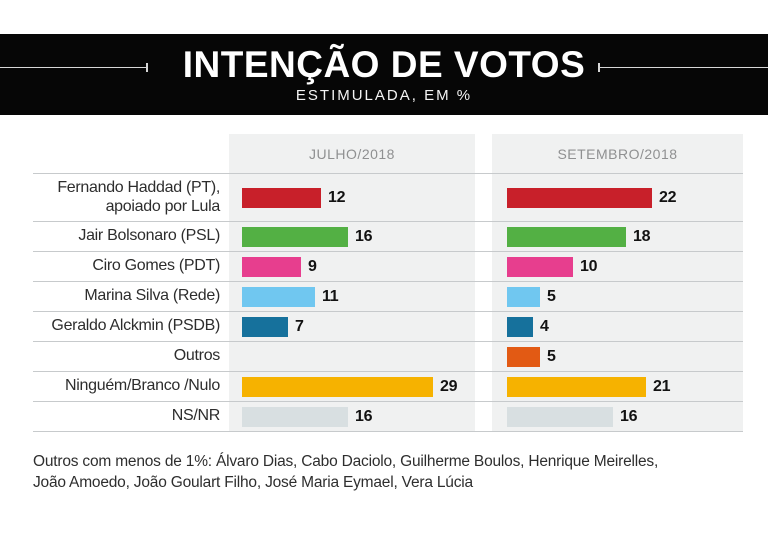  Describe the element at coordinates (384, 64) in the screenshot. I see `page-title: INTENÇÃO DE VOTOS` at that location.